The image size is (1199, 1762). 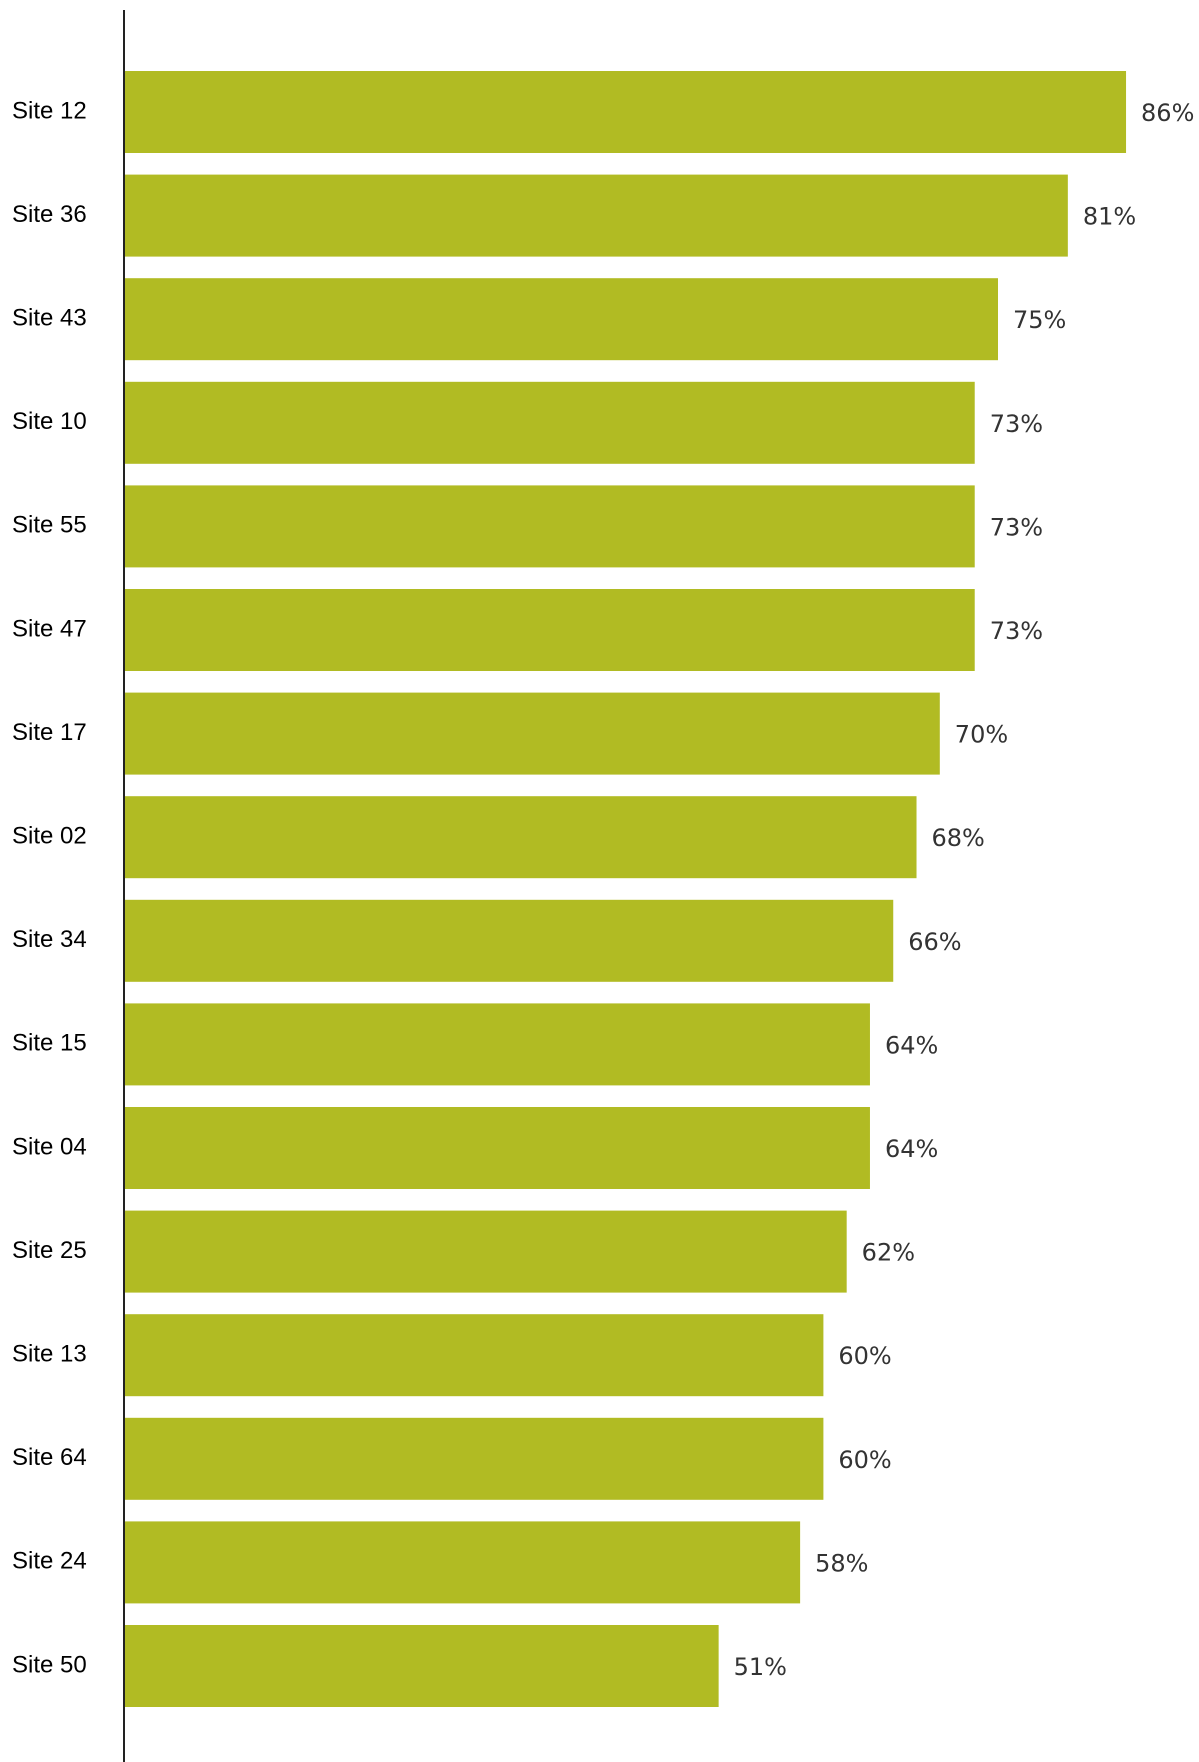 I want to click on category-label: Site 43, so click(x=49, y=318).